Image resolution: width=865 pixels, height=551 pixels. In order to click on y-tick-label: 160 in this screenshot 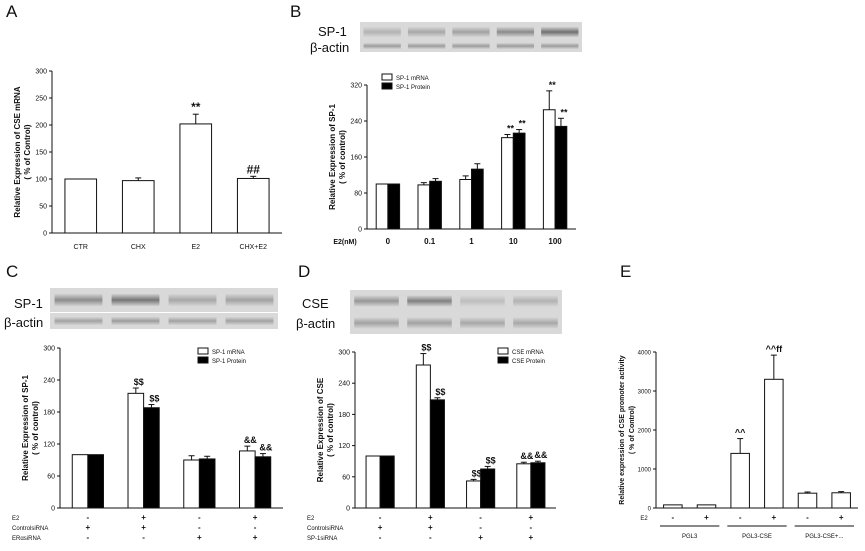, I will do `click(356, 158)`.